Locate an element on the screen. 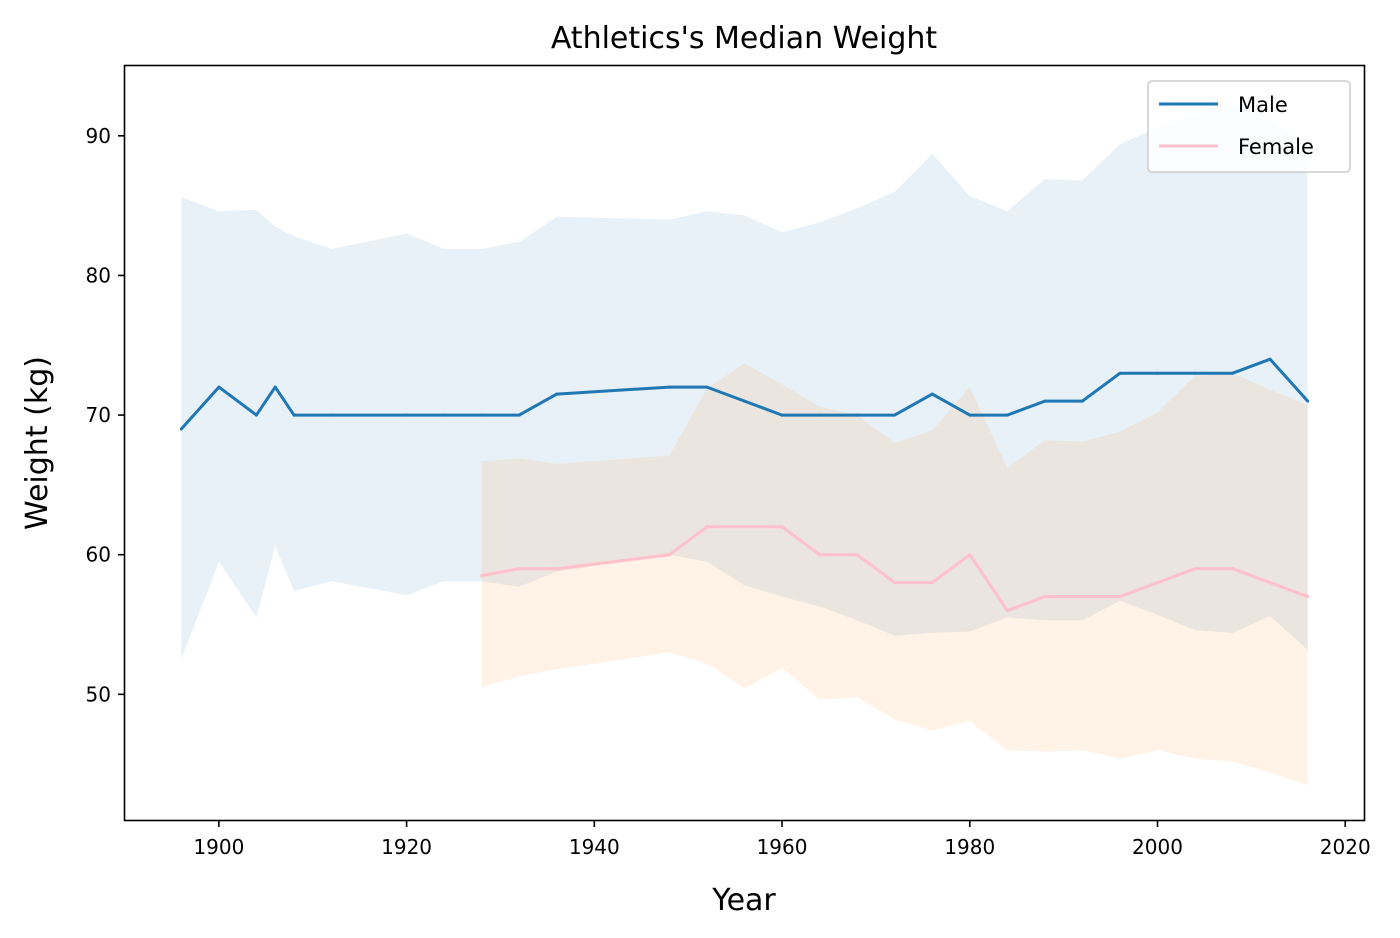 The image size is (1400, 938). x-tick-label: 1920 is located at coordinates (406, 847).